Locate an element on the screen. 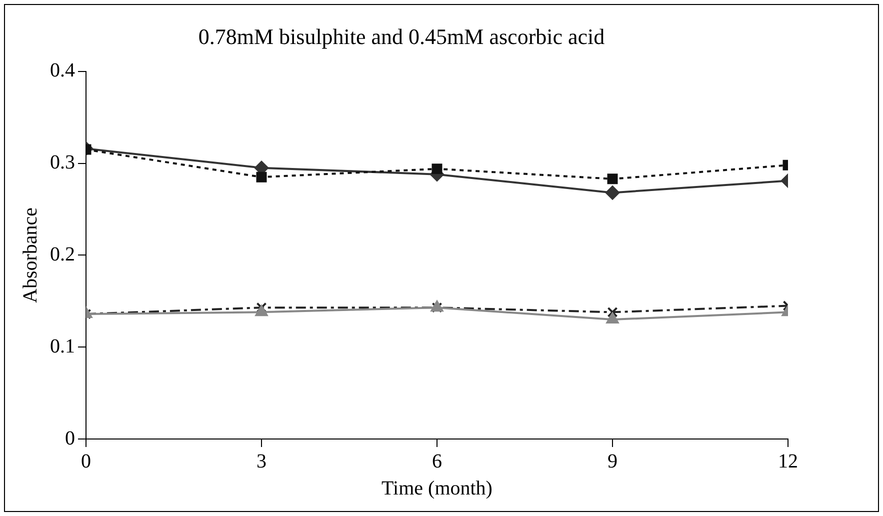 The width and height of the screenshot is (883, 516). y-axis-title: Absorbance is located at coordinates (30, 255).